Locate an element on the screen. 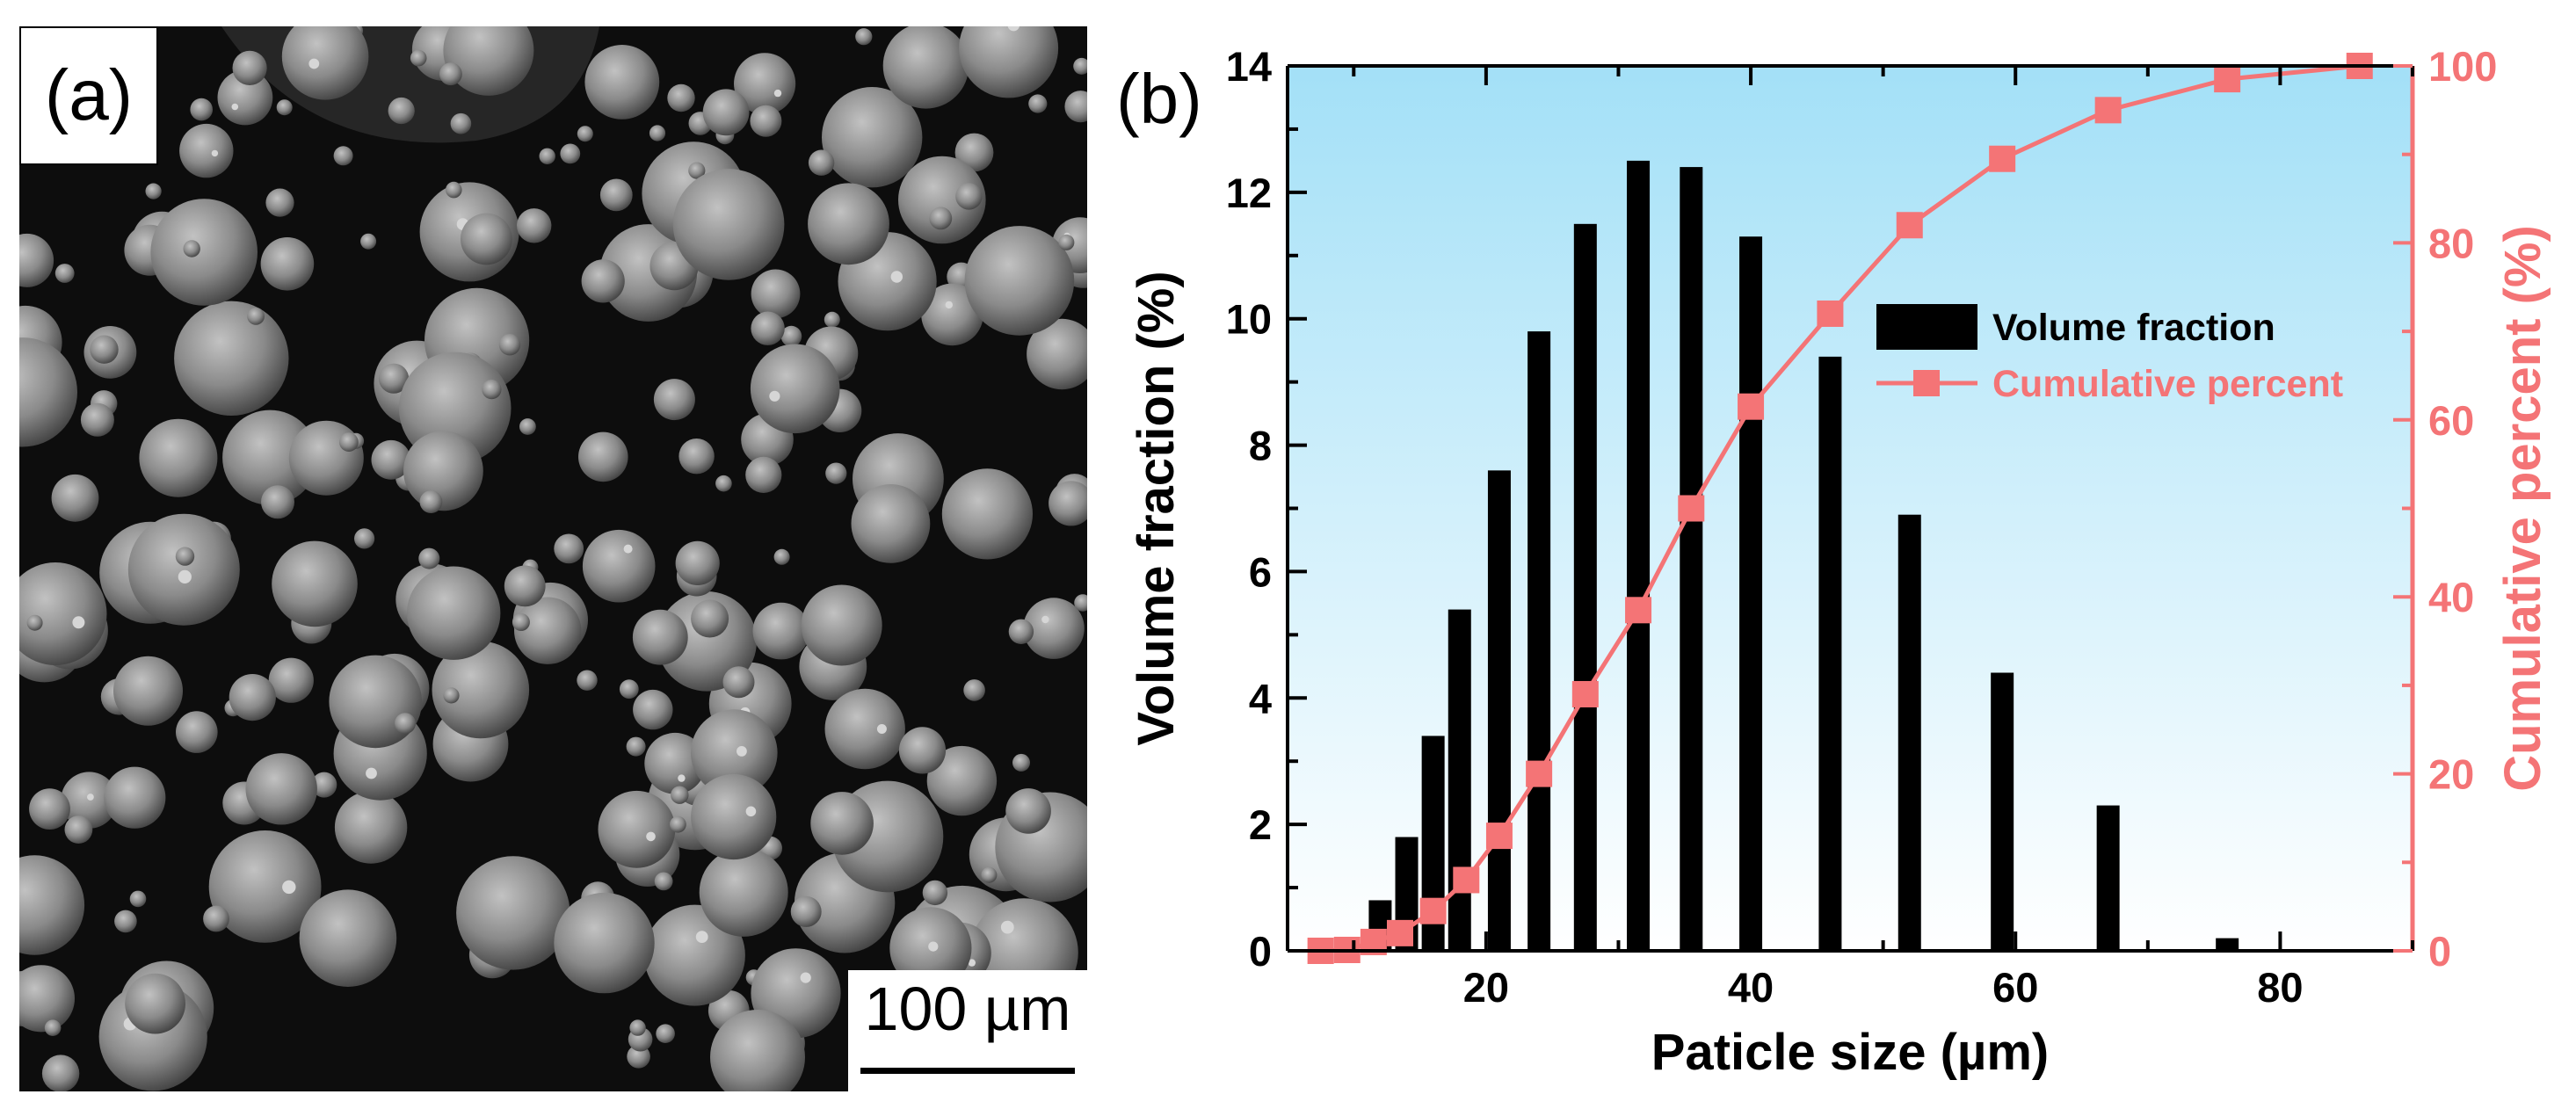 This screenshot has height=1109, width=2576. x-tick-label: 20 is located at coordinates (1486, 988).